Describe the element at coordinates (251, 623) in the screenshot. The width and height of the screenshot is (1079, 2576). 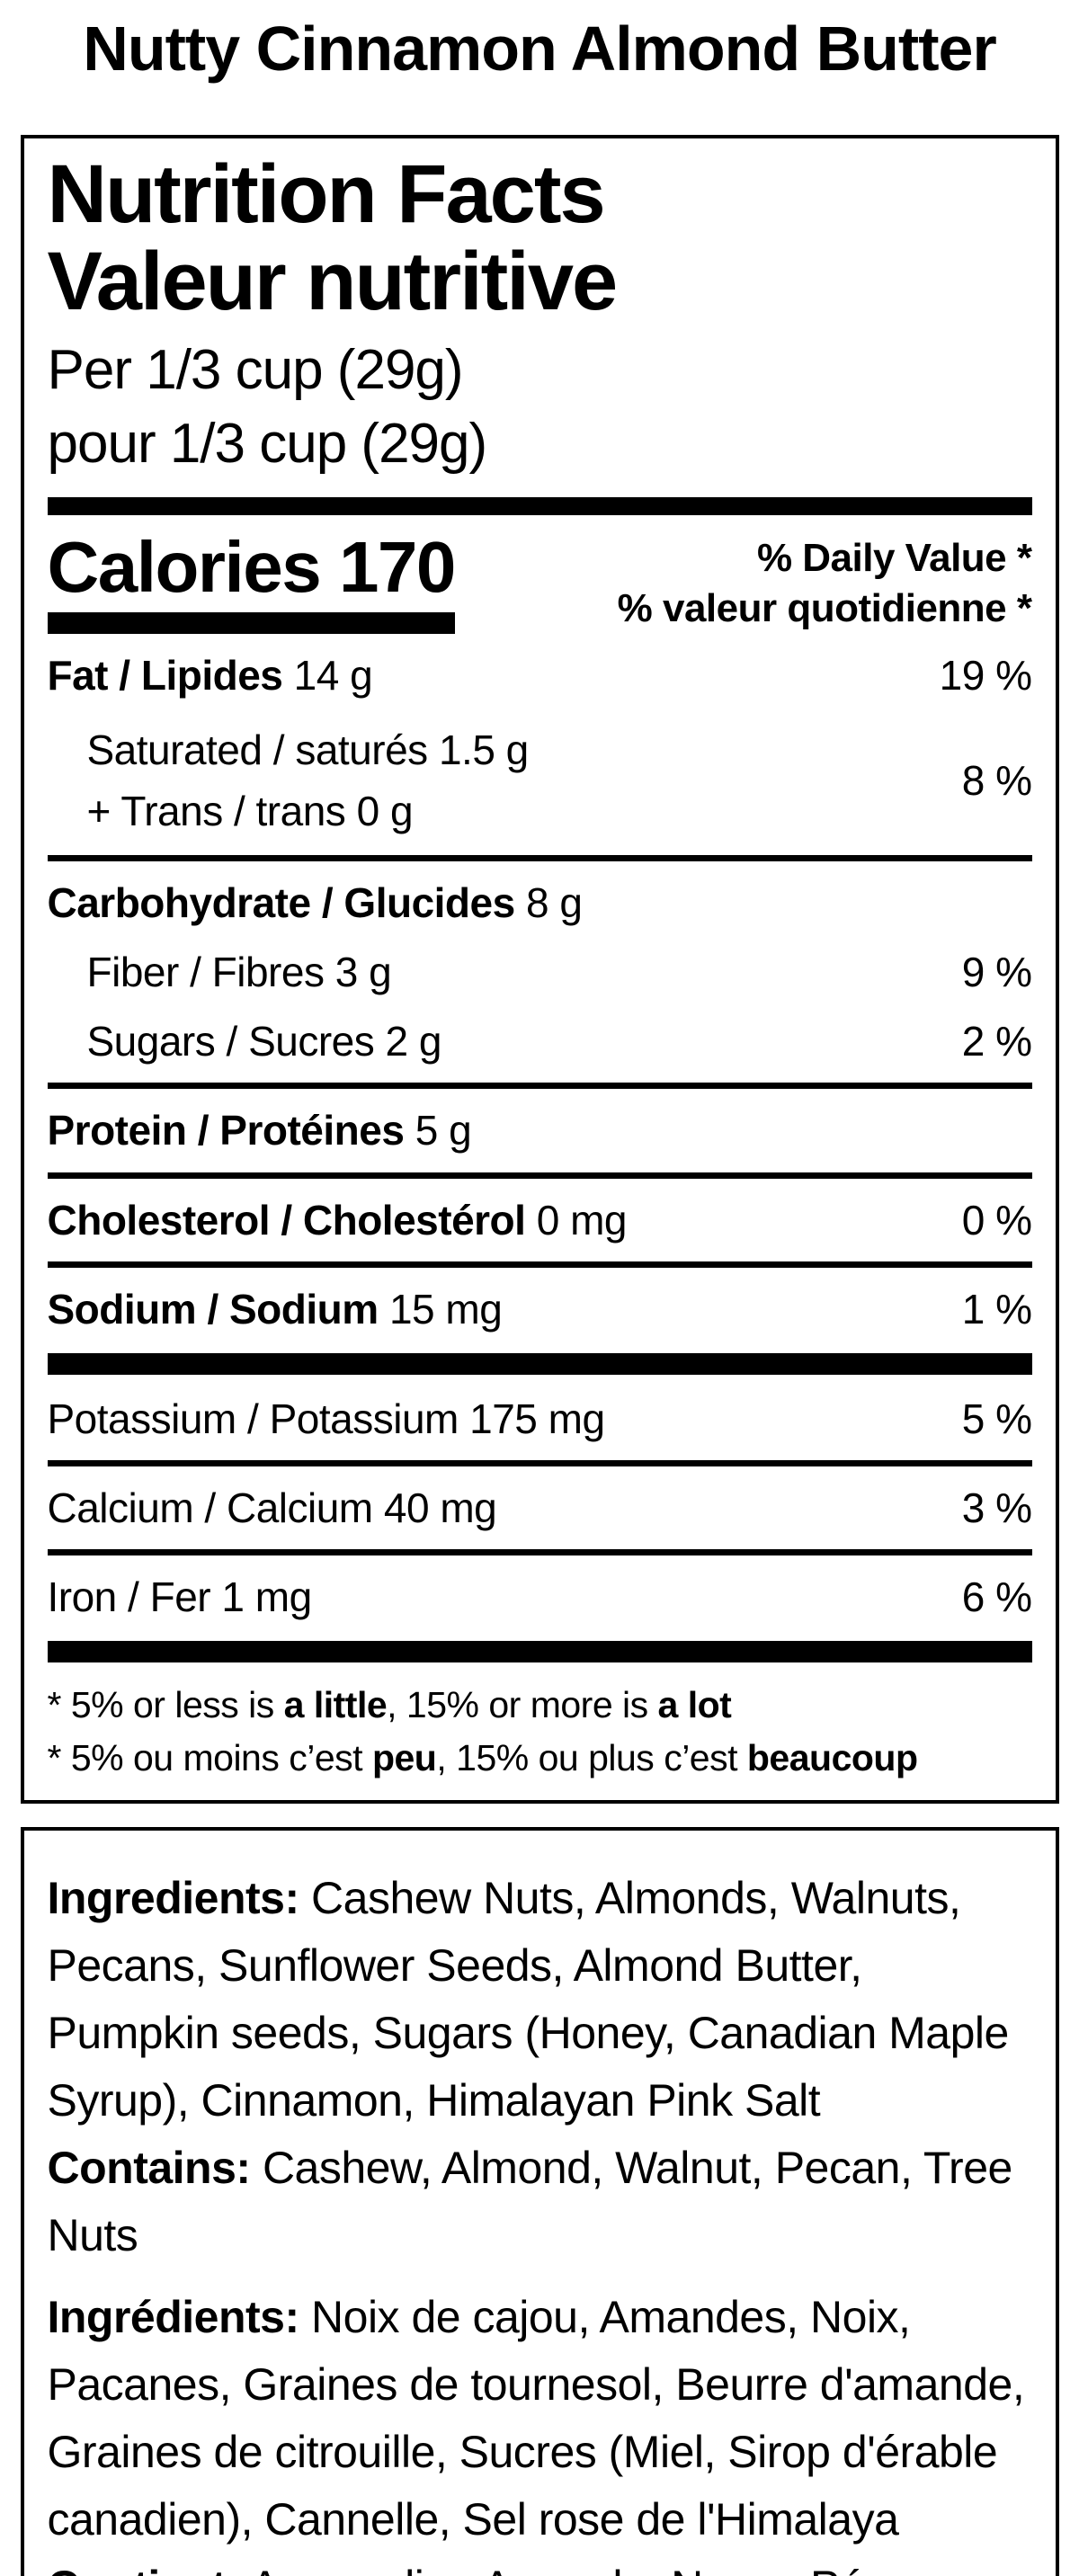
I see `calories-underline-bar` at that location.